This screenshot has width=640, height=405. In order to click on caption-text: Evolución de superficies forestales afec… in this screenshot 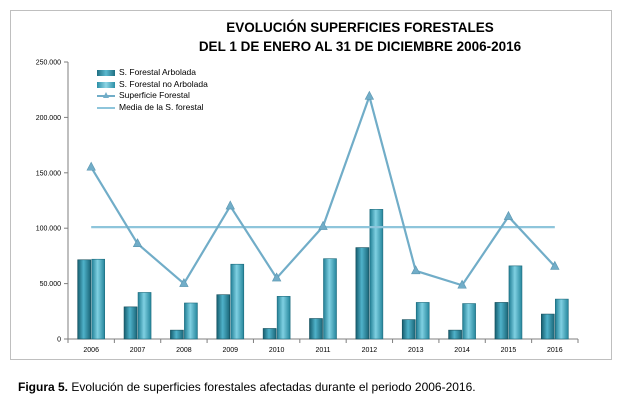, I will do `click(272, 387)`.